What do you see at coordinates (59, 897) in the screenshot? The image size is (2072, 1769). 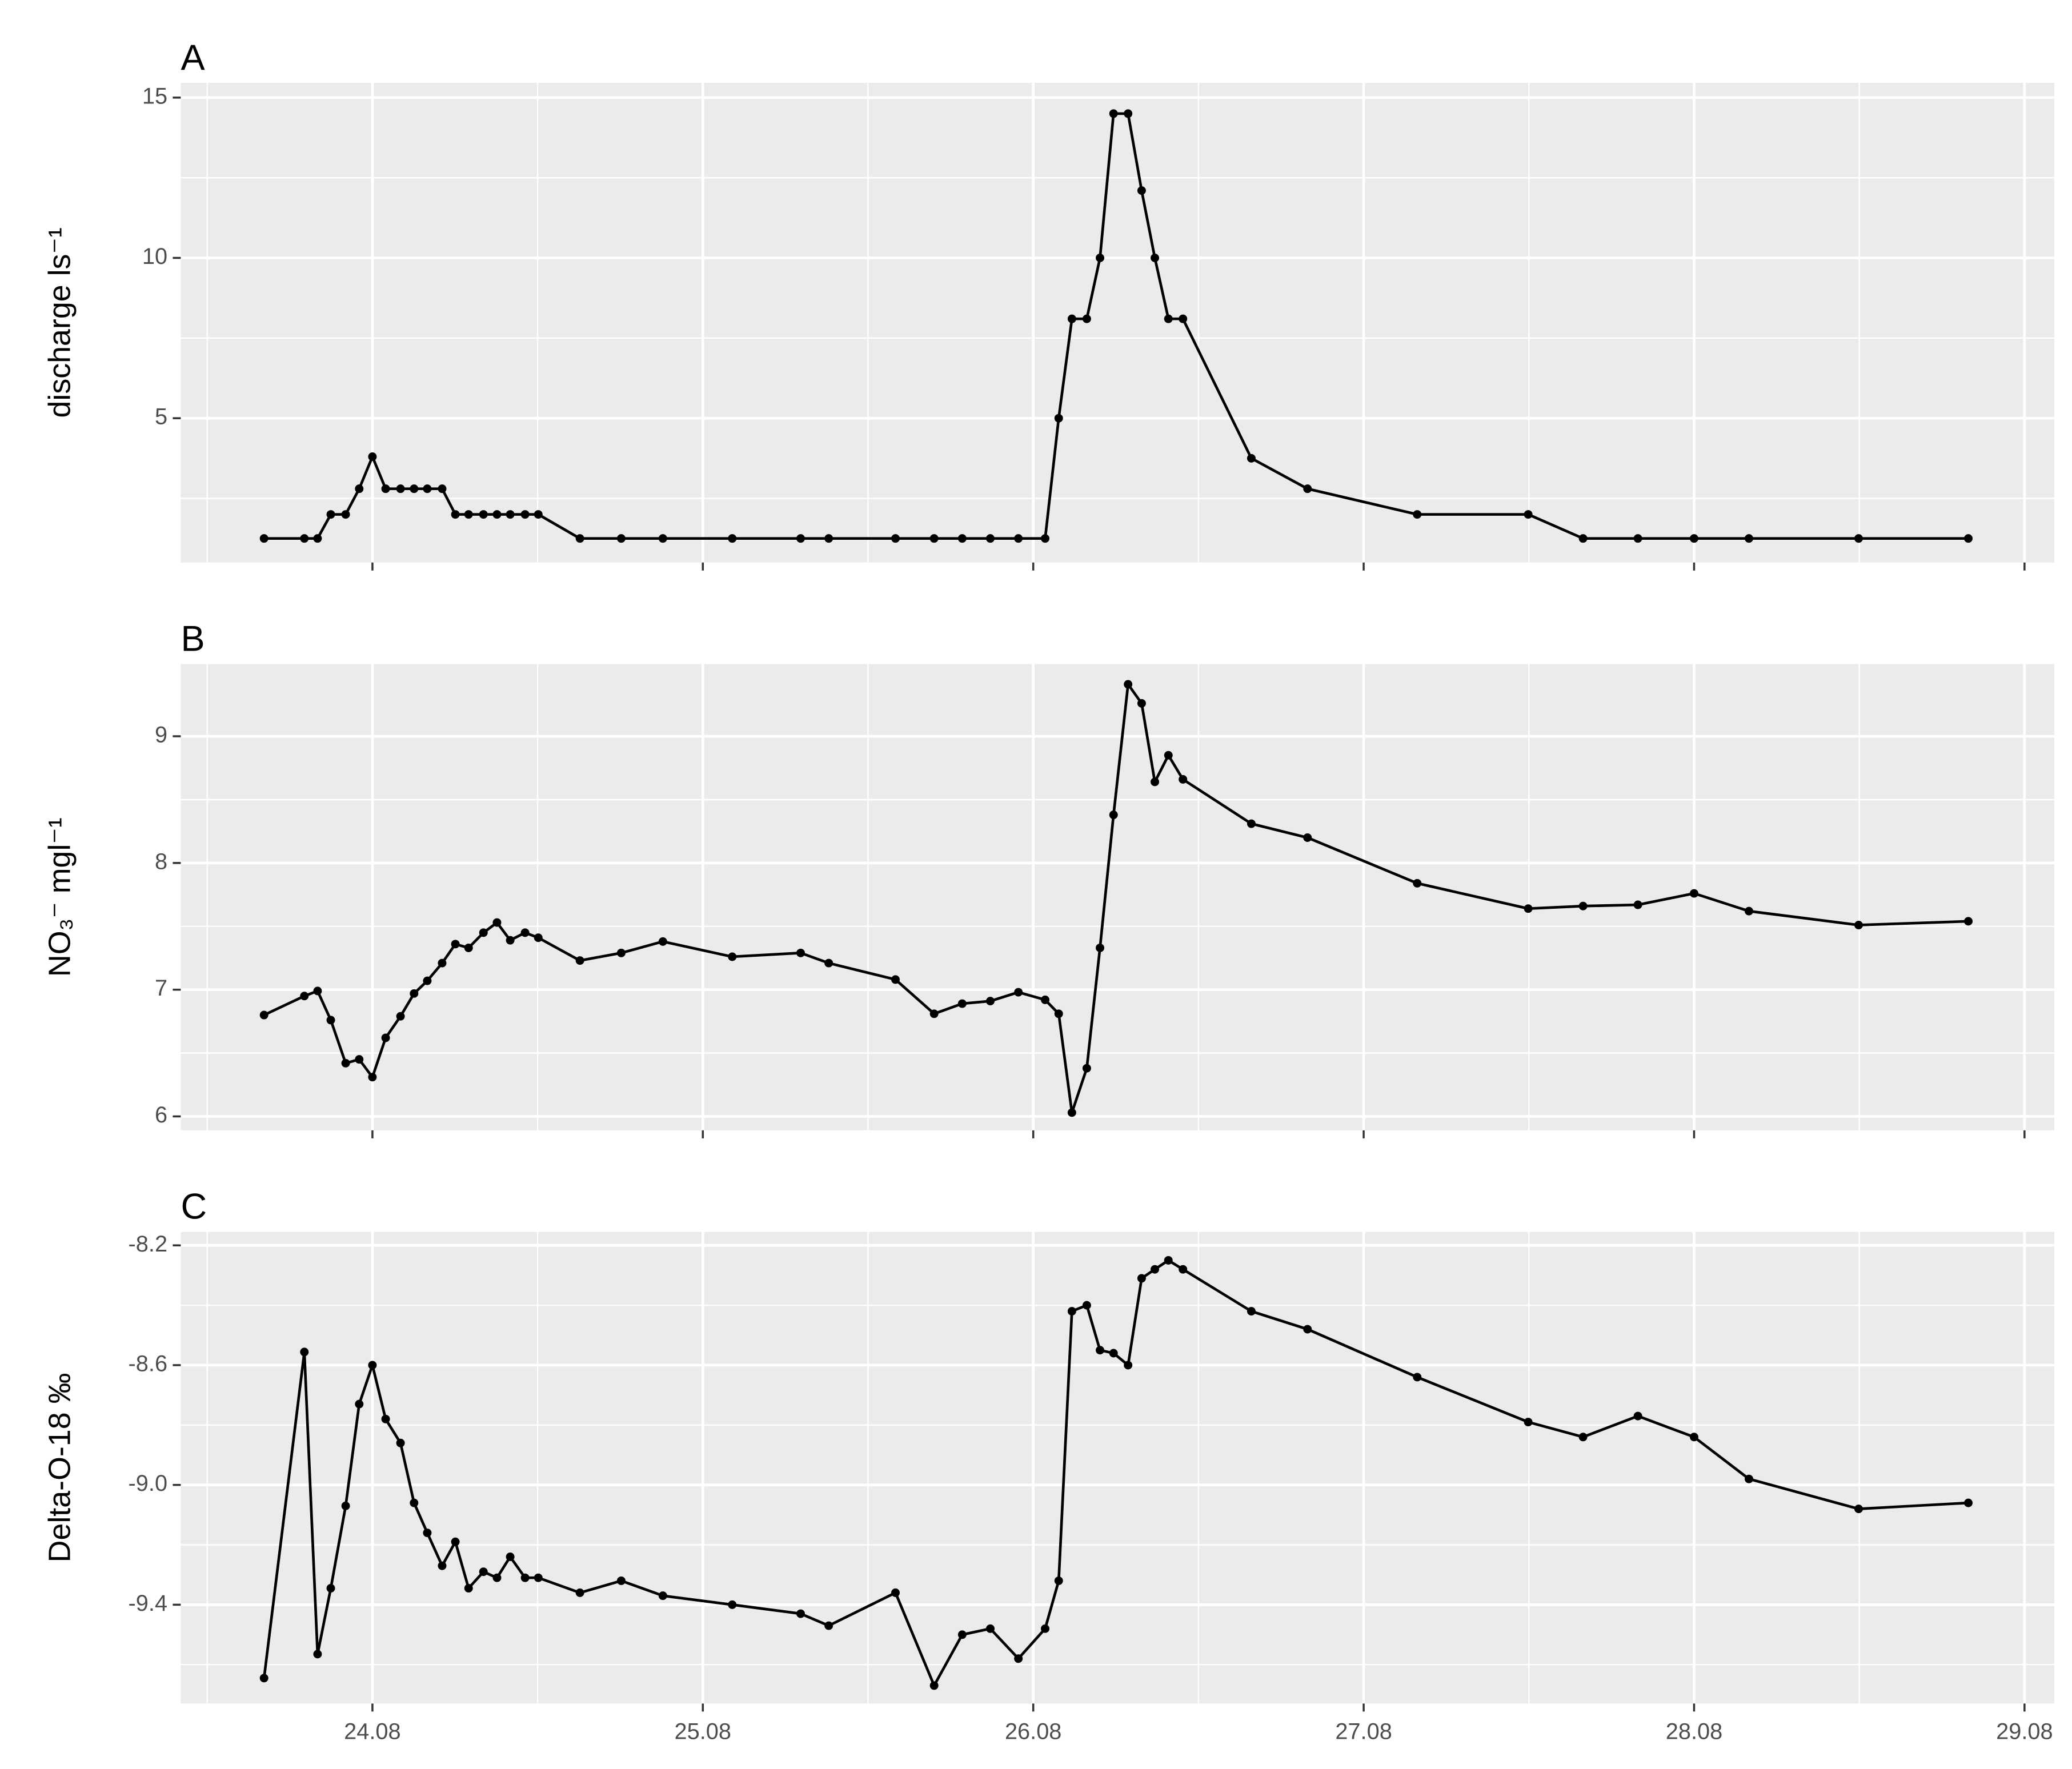 I see `y-axis-label: NO₃⁻ mgl⁻¹` at bounding box center [59, 897].